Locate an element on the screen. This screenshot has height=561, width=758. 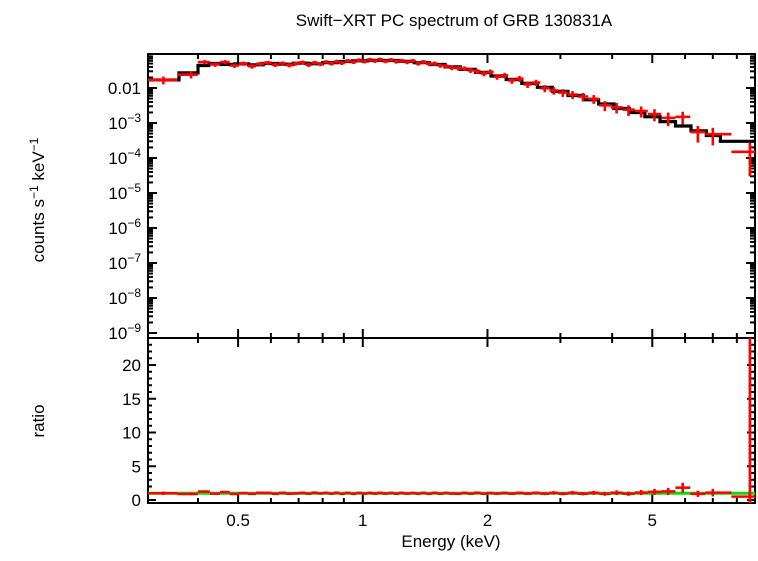
y-tick-labels: 0.01 10⁻³ 10⁻⁴ 10⁻⁵ 10⁻⁶ 10⁻⁷ 10⁻⁸ 10⁻⁹ 0 5 10 15 20 is located at coordinates (124, 294).